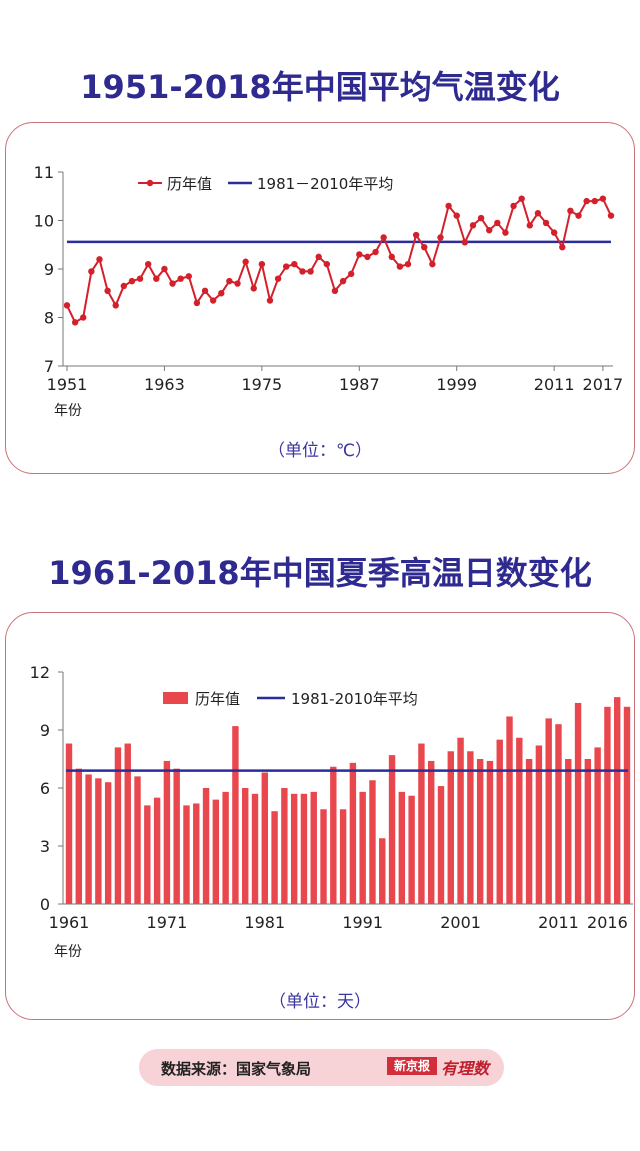 The image size is (640, 1151). Describe the element at coordinates (320, 87) in the screenshot. I see `chart1-title: 1951-2018年中国平均气温变化` at that location.